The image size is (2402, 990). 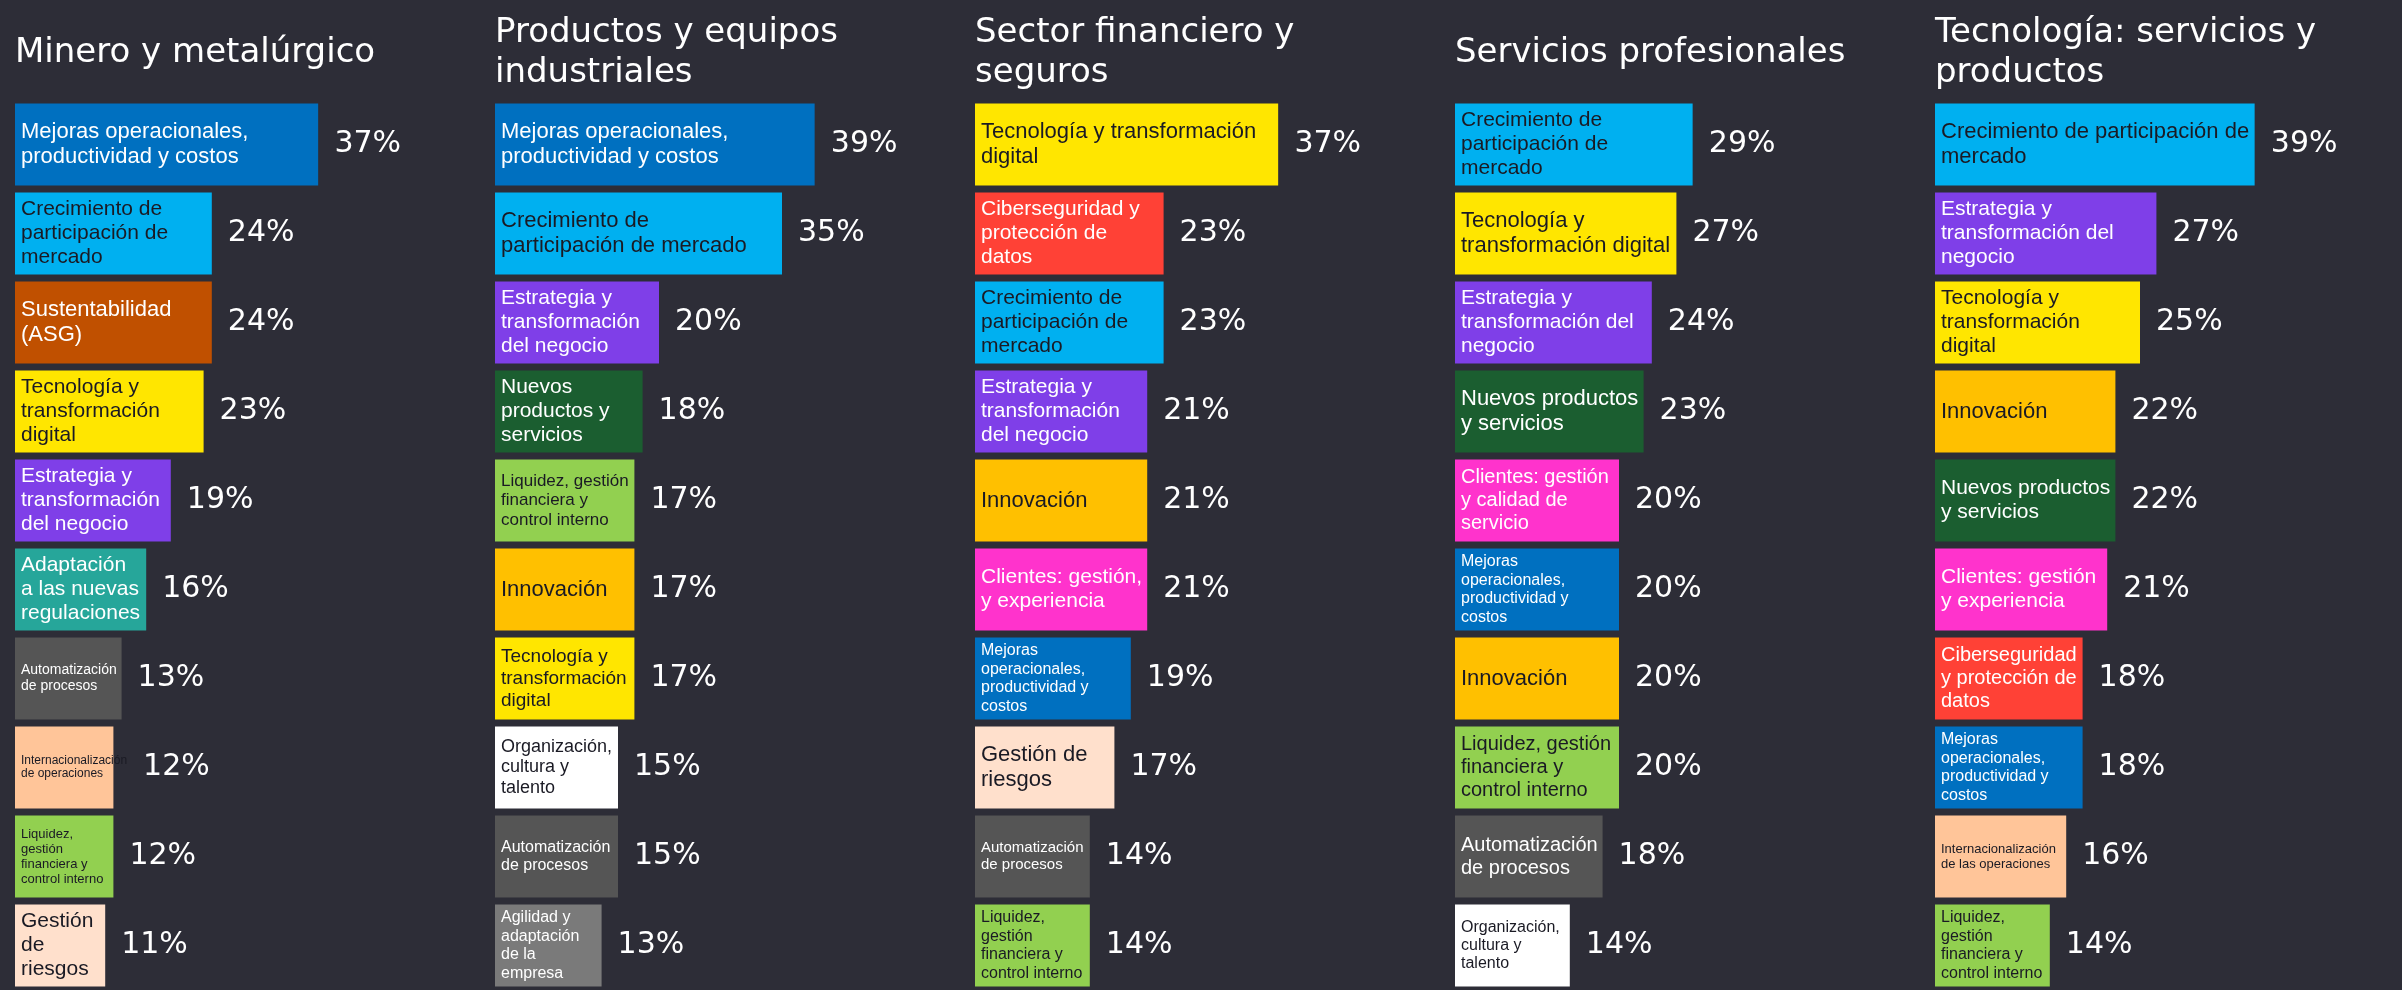 What do you see at coordinates (1742, 142) in the screenshot?
I see `data-label: 29%` at bounding box center [1742, 142].